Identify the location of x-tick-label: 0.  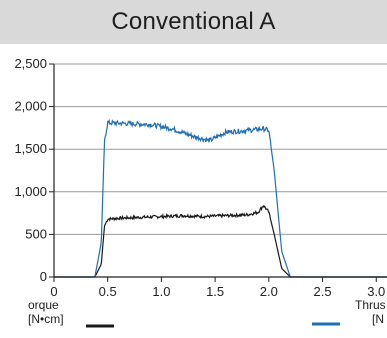
(53, 291).